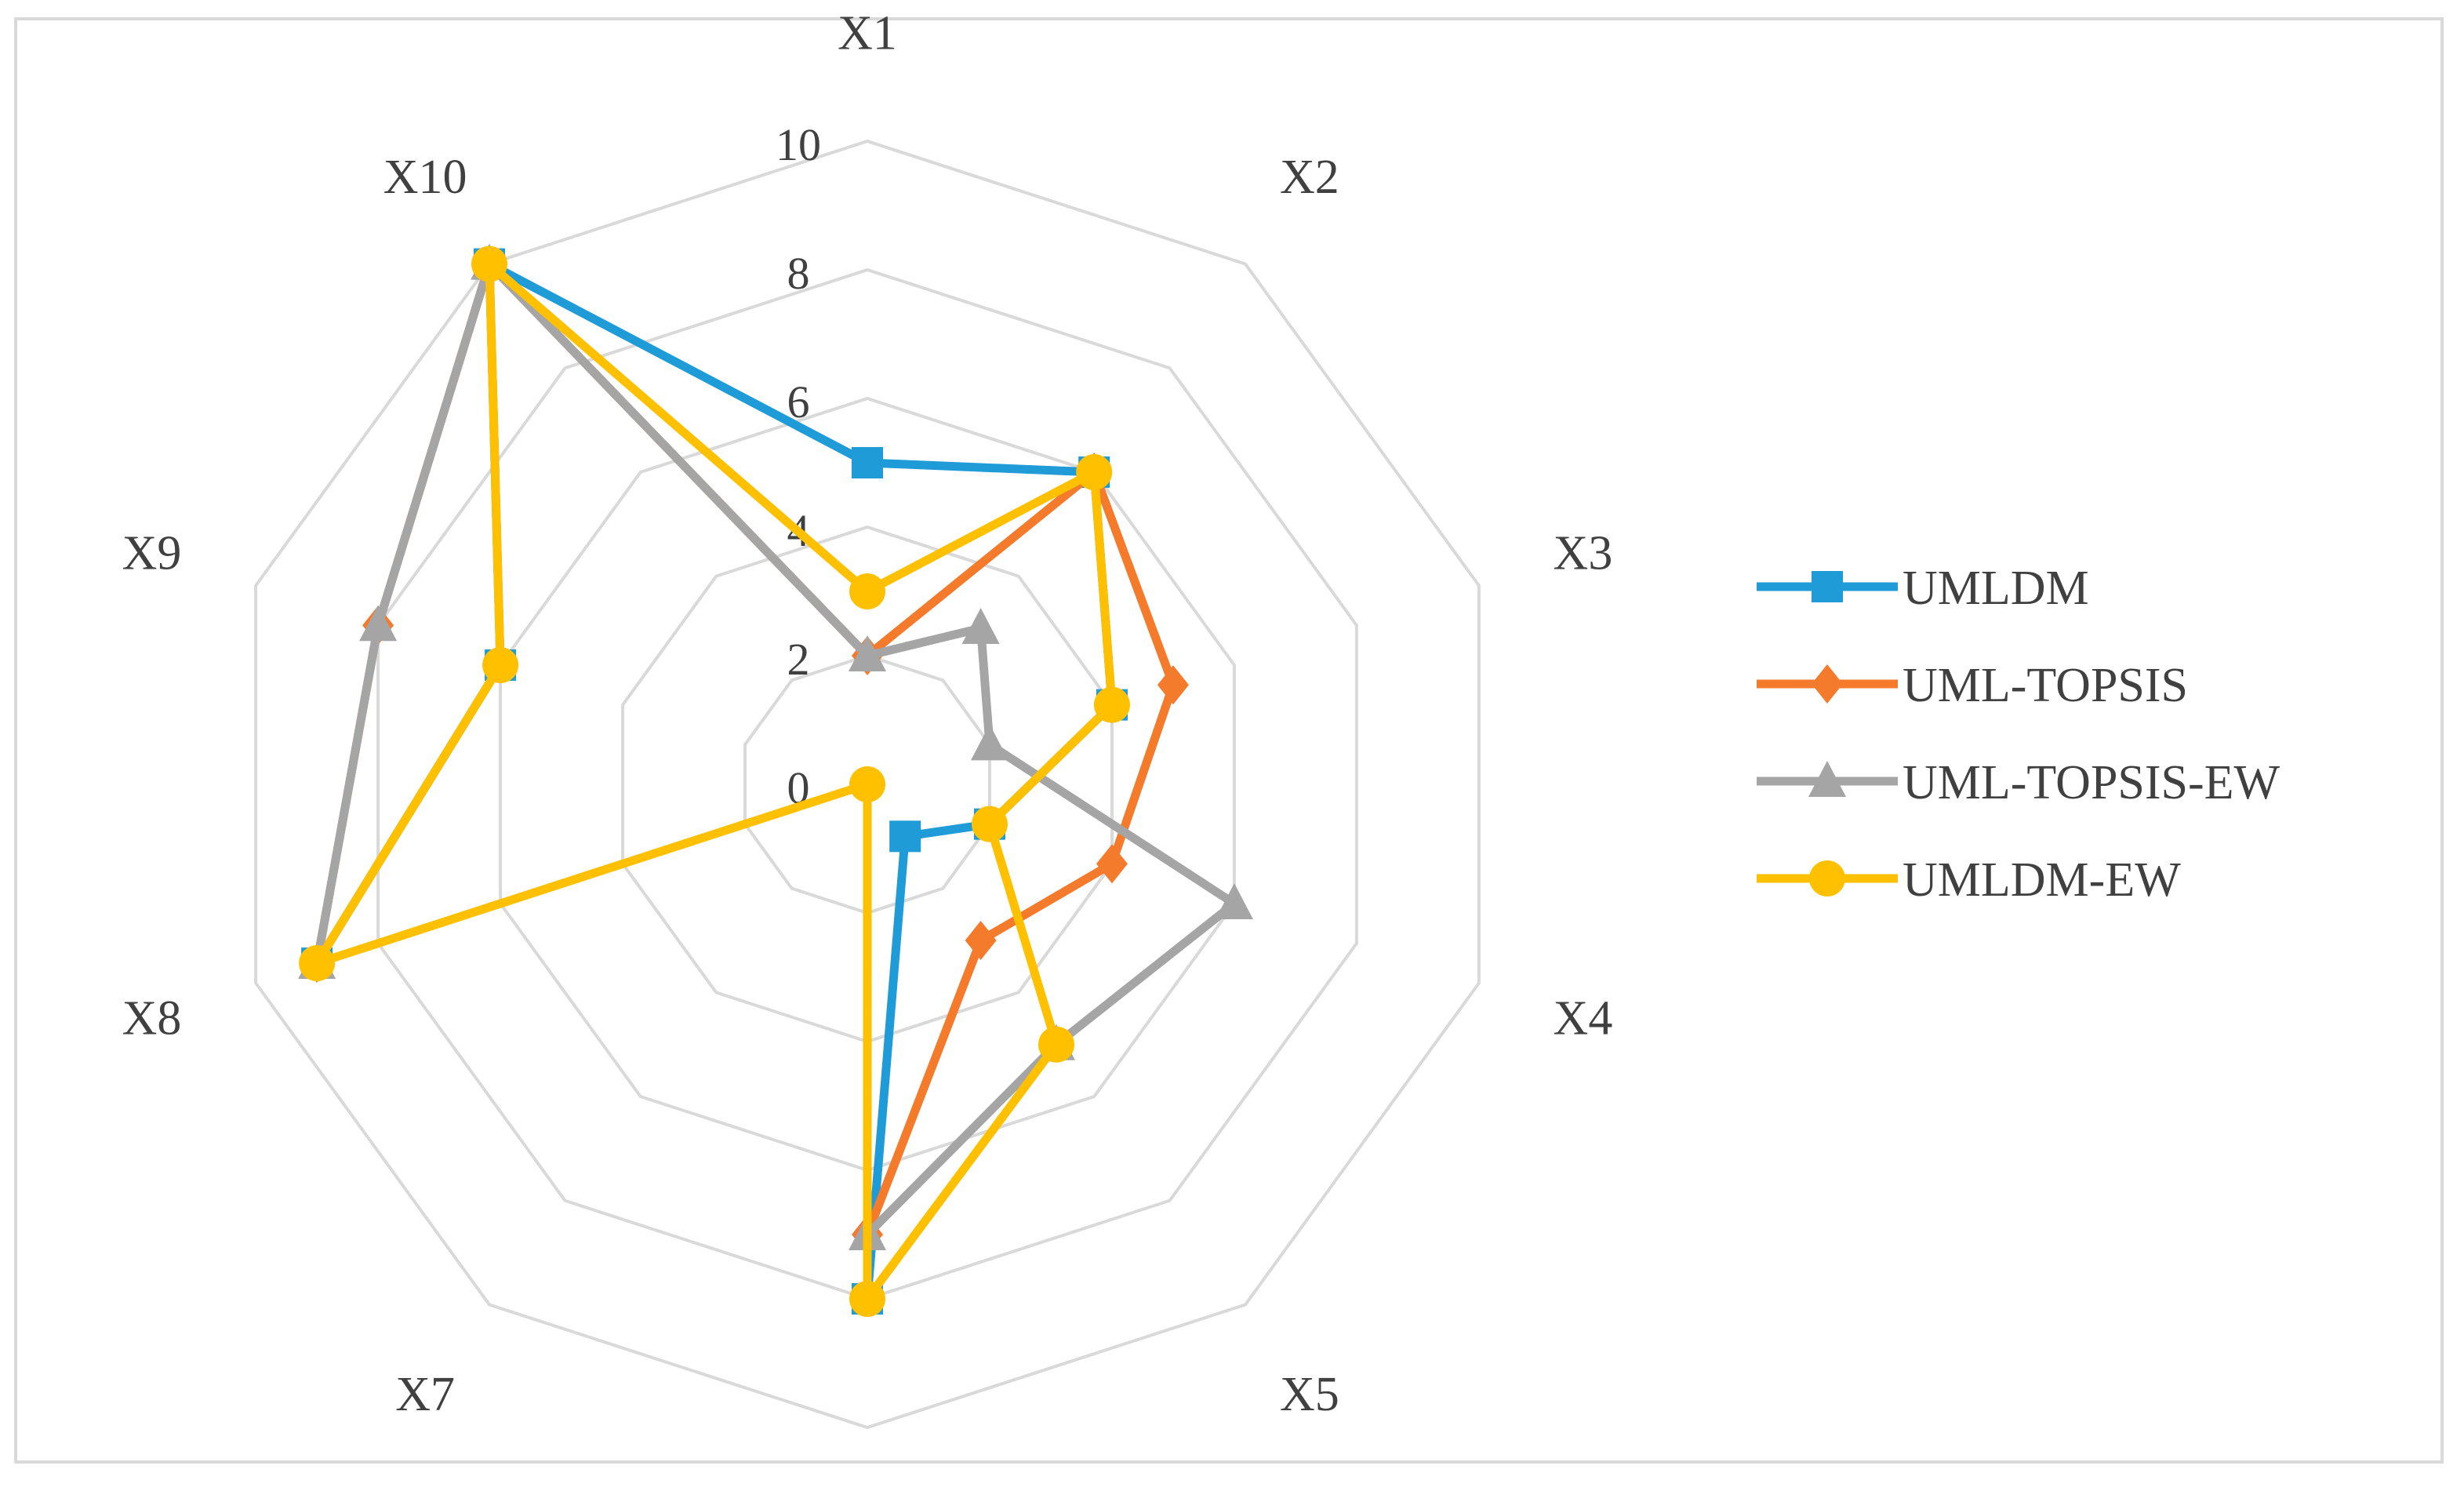 This screenshot has width=2464, height=1502. I want to click on data-point-x6, so click(867, 1299).